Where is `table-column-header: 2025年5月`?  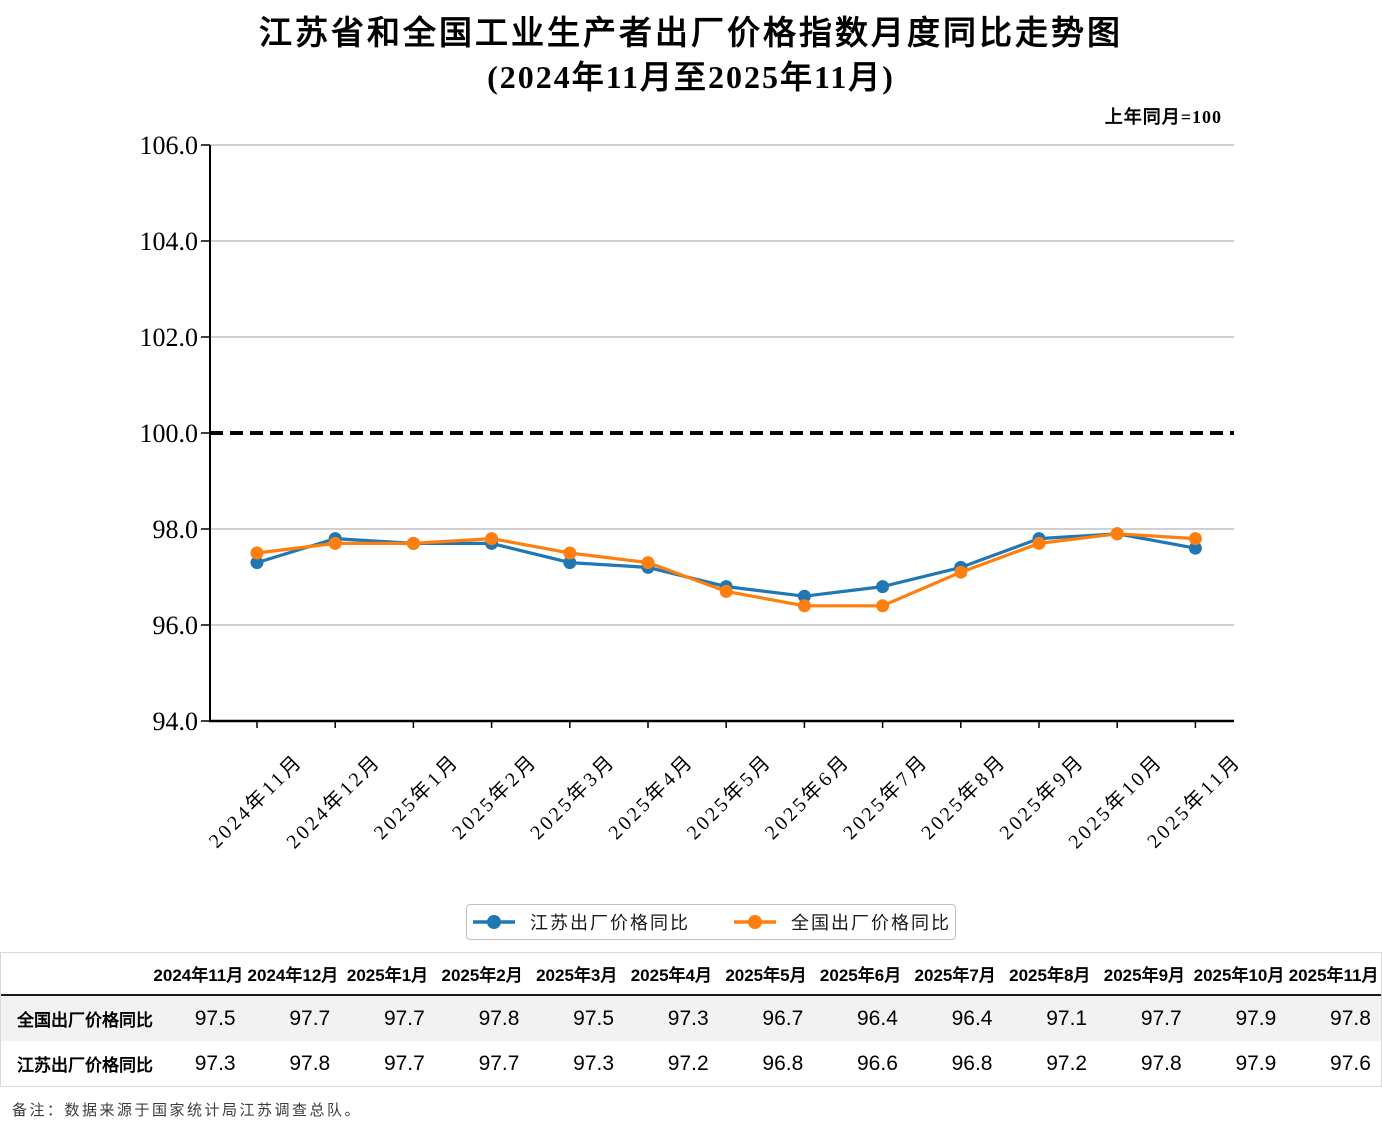
table-column-header: 2025年5月 is located at coordinates (766, 975).